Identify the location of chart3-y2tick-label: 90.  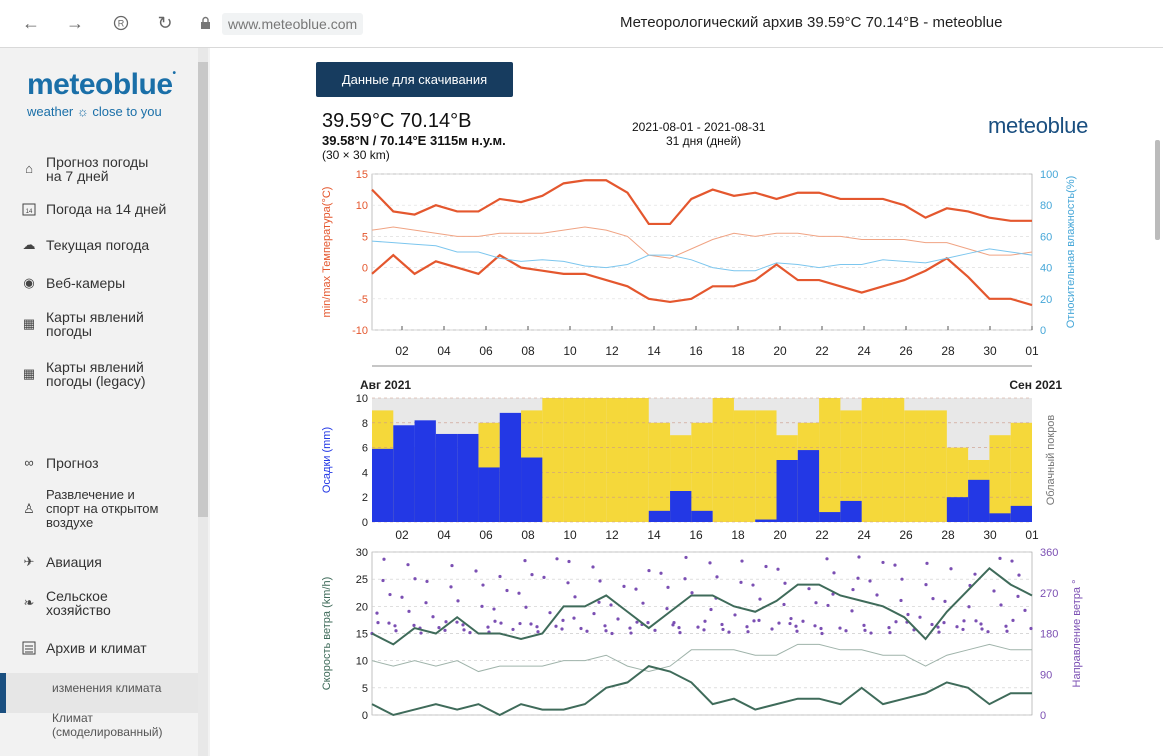
(1046, 675).